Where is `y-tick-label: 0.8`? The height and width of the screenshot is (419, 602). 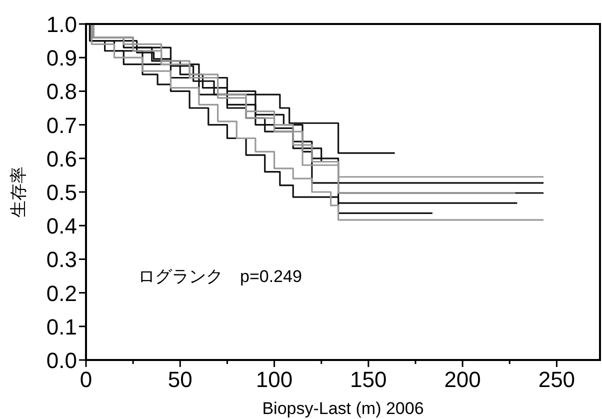 y-tick-label: 0.8 is located at coordinates (61, 91).